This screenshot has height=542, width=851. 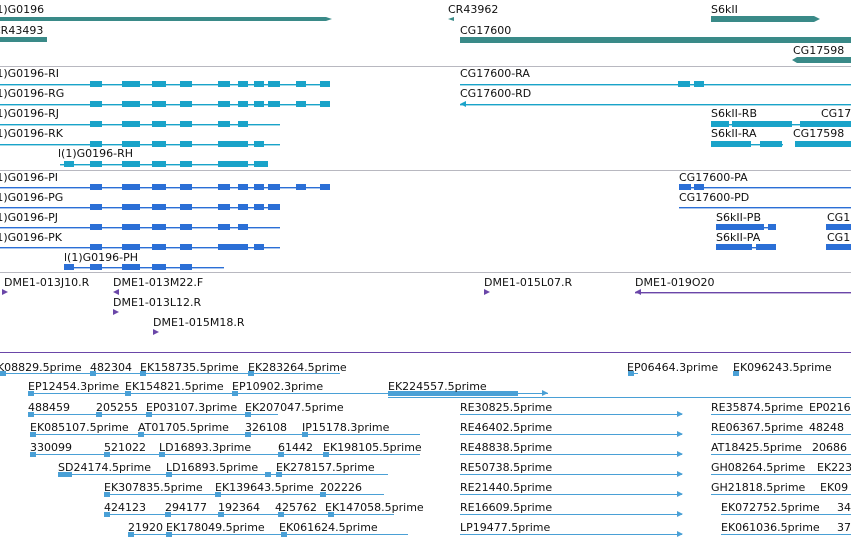 What do you see at coordinates (829, 447) in the screenshot?
I see `est-label: 20686` at bounding box center [829, 447].